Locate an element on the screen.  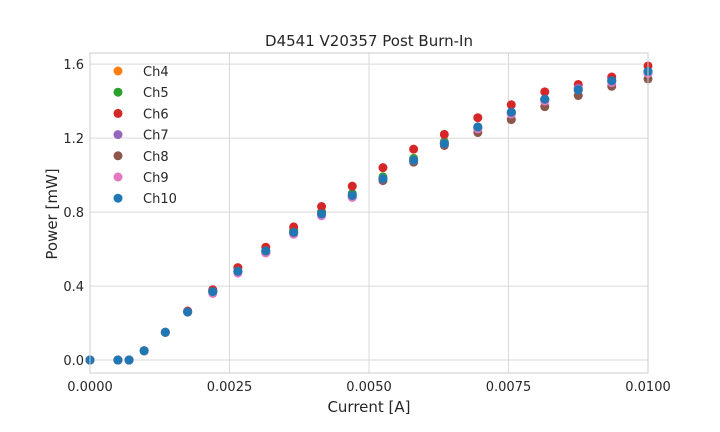
legend: Ch4 Ch5 Ch6 Ch7 Ch8 Ch9 Ch10 is located at coordinates (145, 136).